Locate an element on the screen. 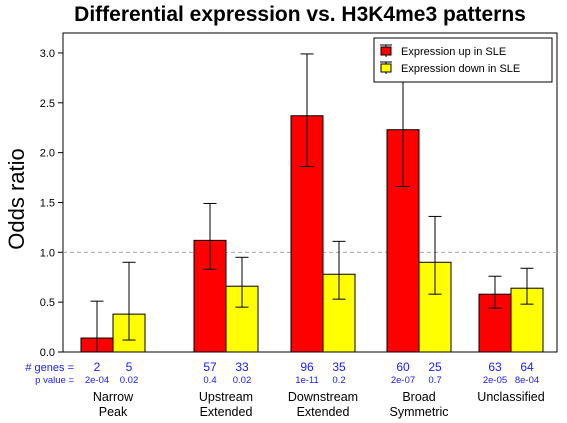  gene-count: 5 is located at coordinates (129, 367).